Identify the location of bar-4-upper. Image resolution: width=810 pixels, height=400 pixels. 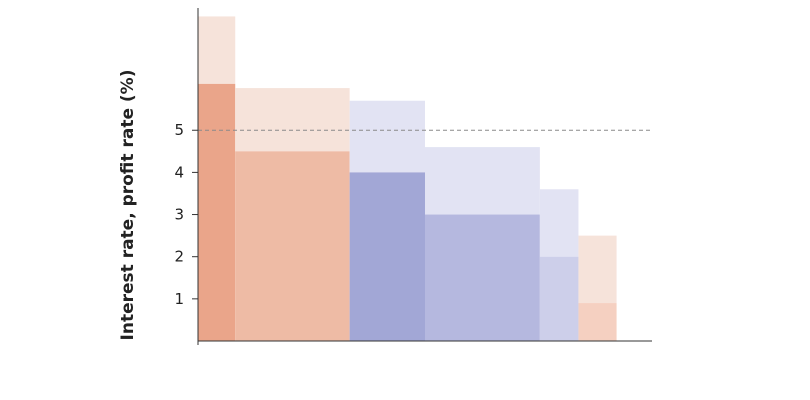
(482, 181).